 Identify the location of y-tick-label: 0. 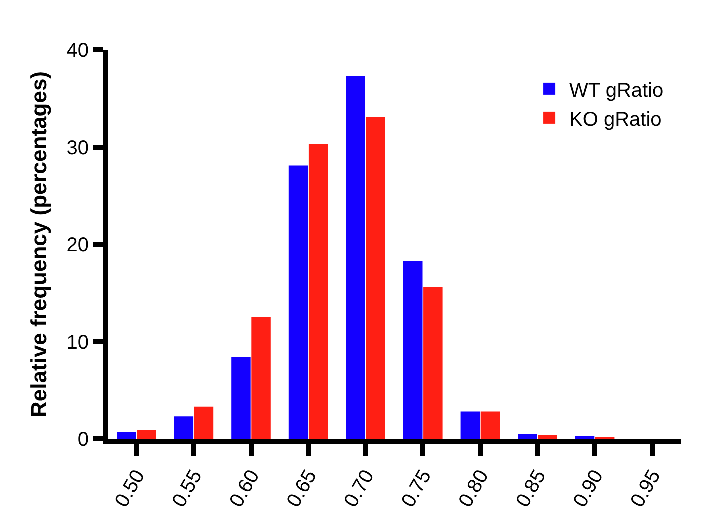
(83, 440).